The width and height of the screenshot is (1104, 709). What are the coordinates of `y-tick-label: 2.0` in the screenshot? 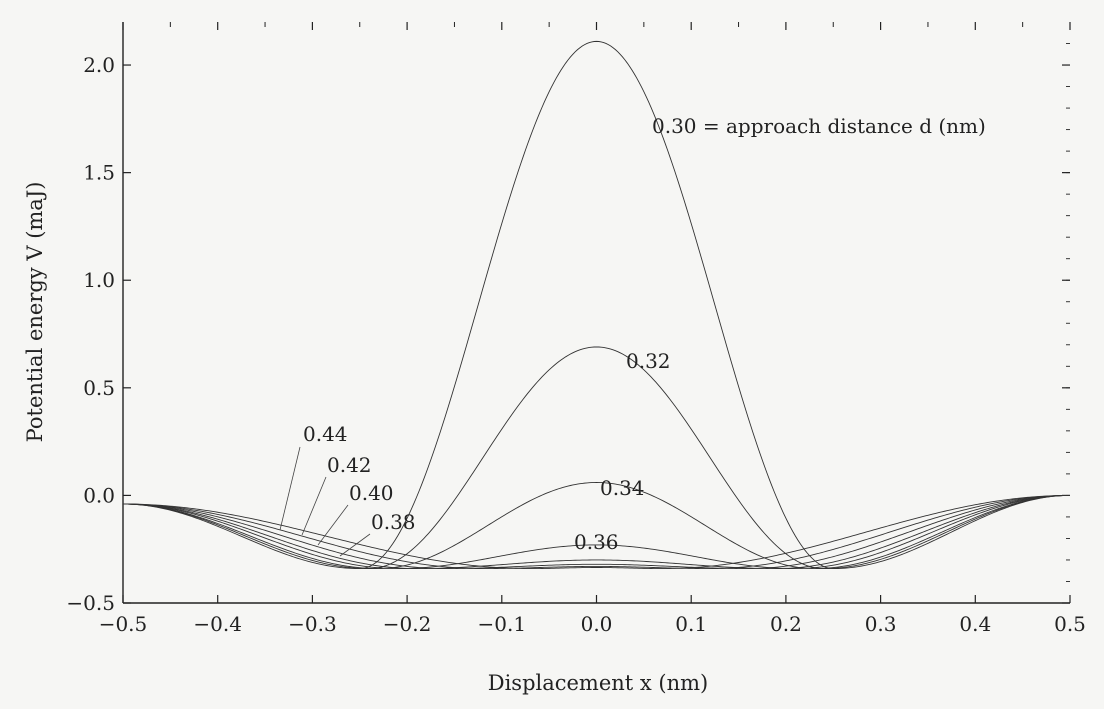 It's located at (99, 65).